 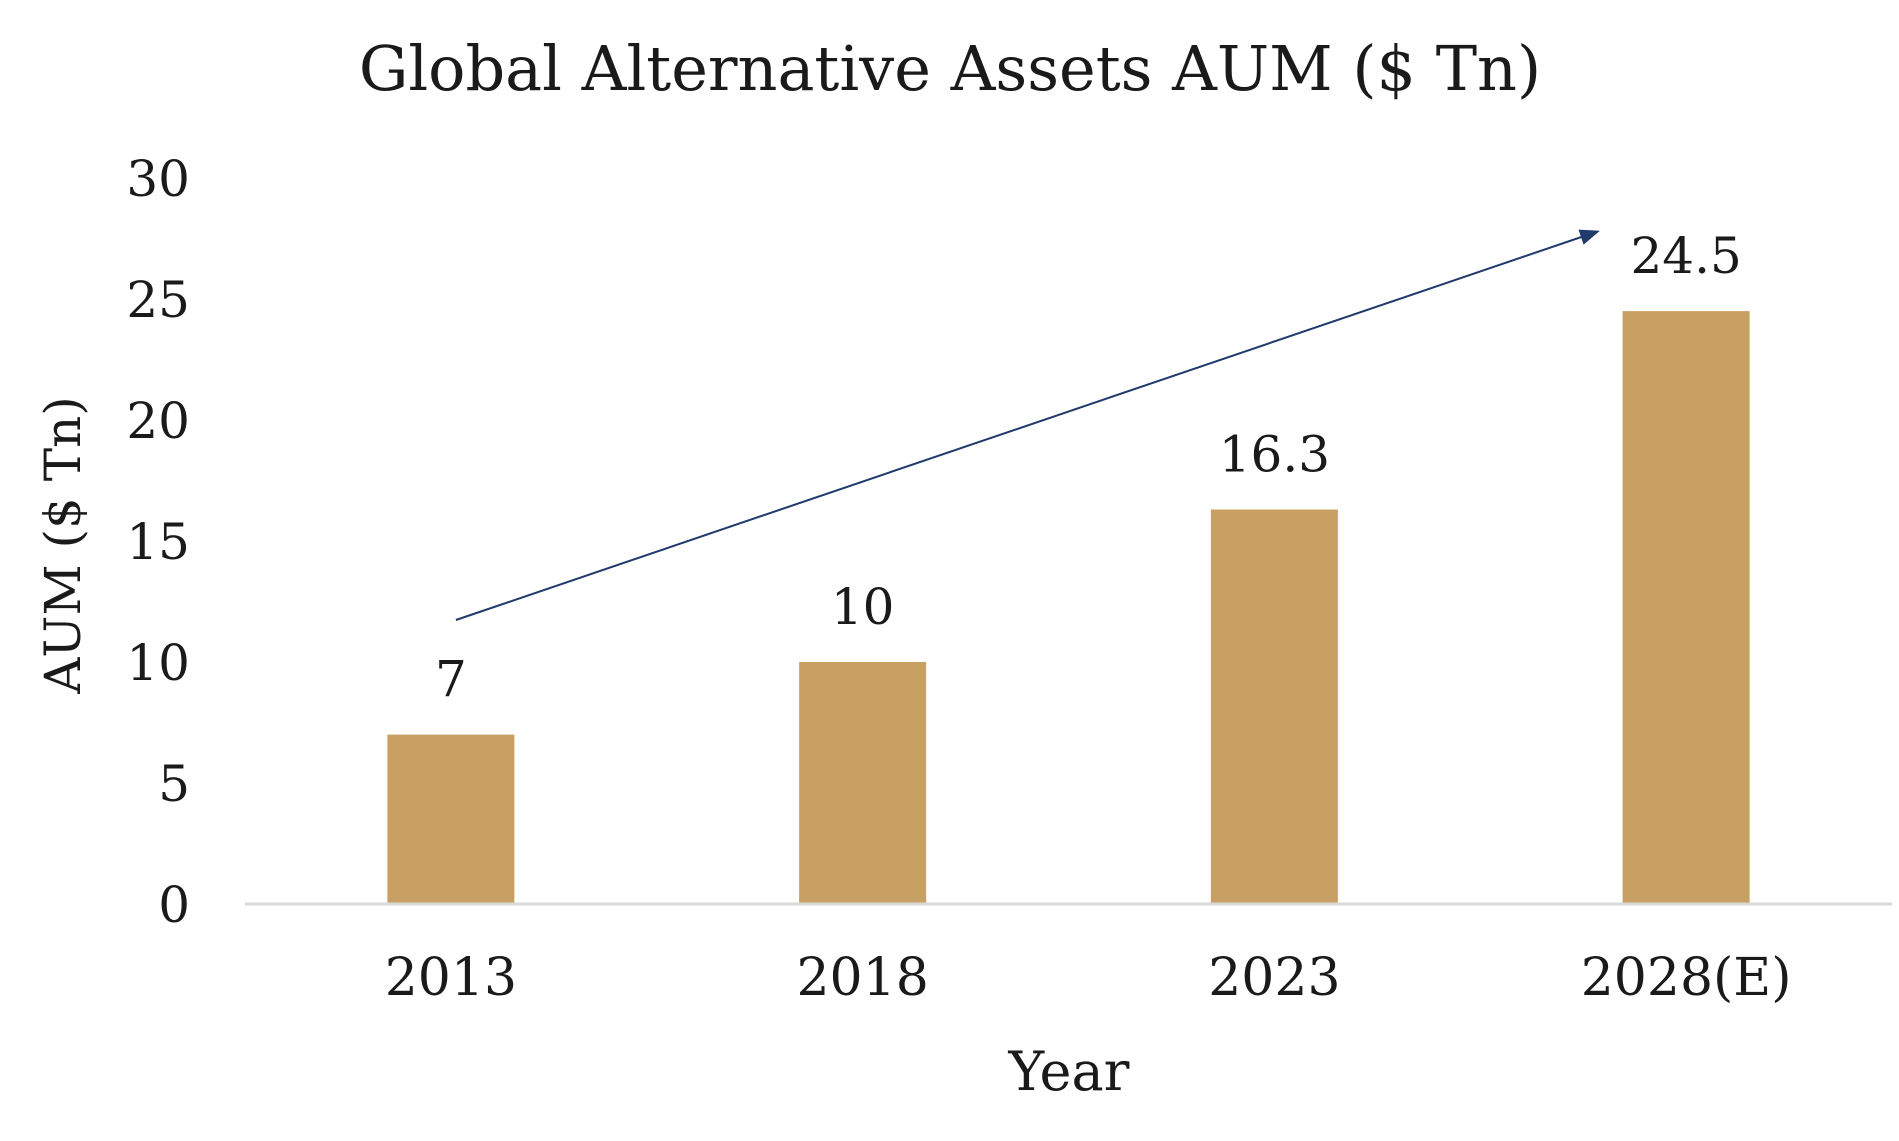 I want to click on x-tick-label: 2023, so click(x=1274, y=978).